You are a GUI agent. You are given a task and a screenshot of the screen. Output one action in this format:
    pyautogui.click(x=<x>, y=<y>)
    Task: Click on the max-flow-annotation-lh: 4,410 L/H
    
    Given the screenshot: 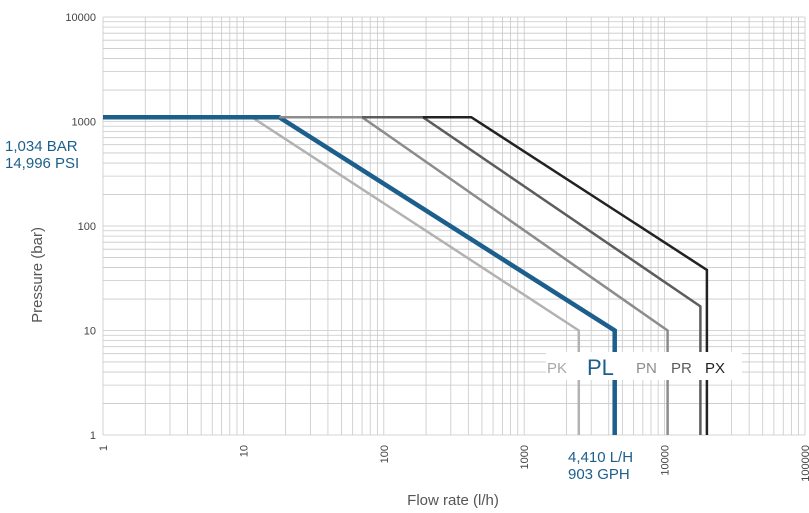 What is the action you would take?
    pyautogui.click(x=600, y=457)
    